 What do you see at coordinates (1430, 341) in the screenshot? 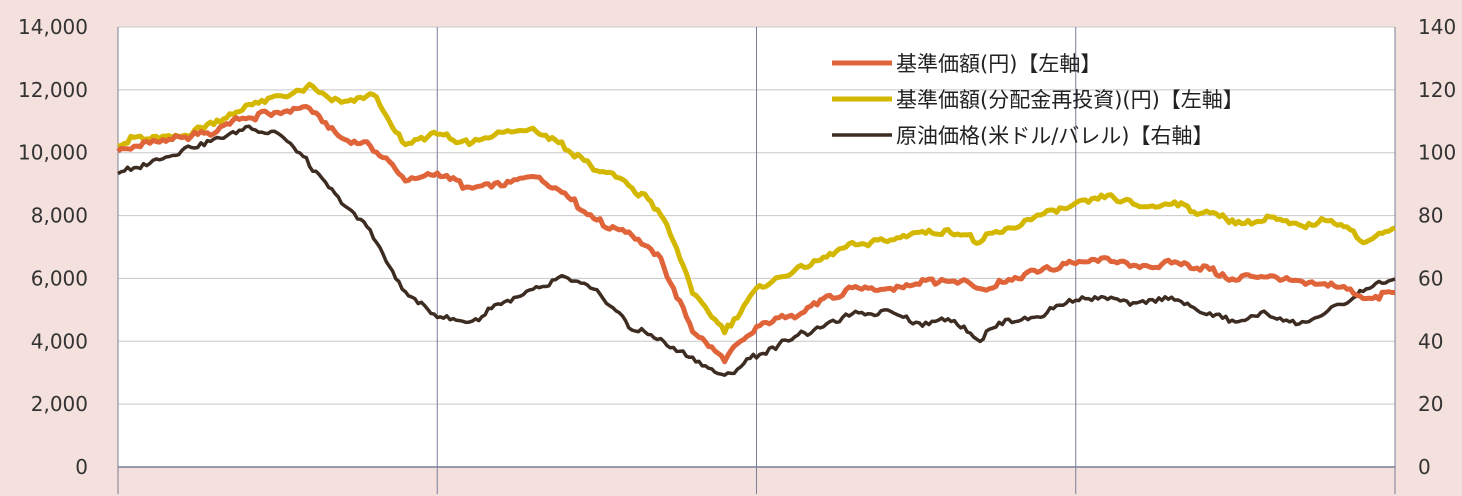
I see `right-tick-label: 40` at bounding box center [1430, 341].